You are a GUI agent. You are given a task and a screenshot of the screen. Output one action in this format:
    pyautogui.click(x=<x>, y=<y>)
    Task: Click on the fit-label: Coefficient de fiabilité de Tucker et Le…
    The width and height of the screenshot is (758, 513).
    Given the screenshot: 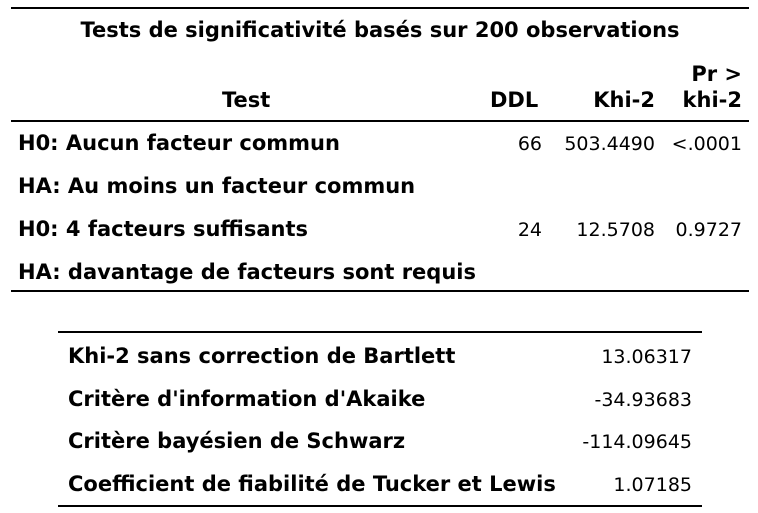 What is the action you would take?
    pyautogui.click(x=312, y=484)
    